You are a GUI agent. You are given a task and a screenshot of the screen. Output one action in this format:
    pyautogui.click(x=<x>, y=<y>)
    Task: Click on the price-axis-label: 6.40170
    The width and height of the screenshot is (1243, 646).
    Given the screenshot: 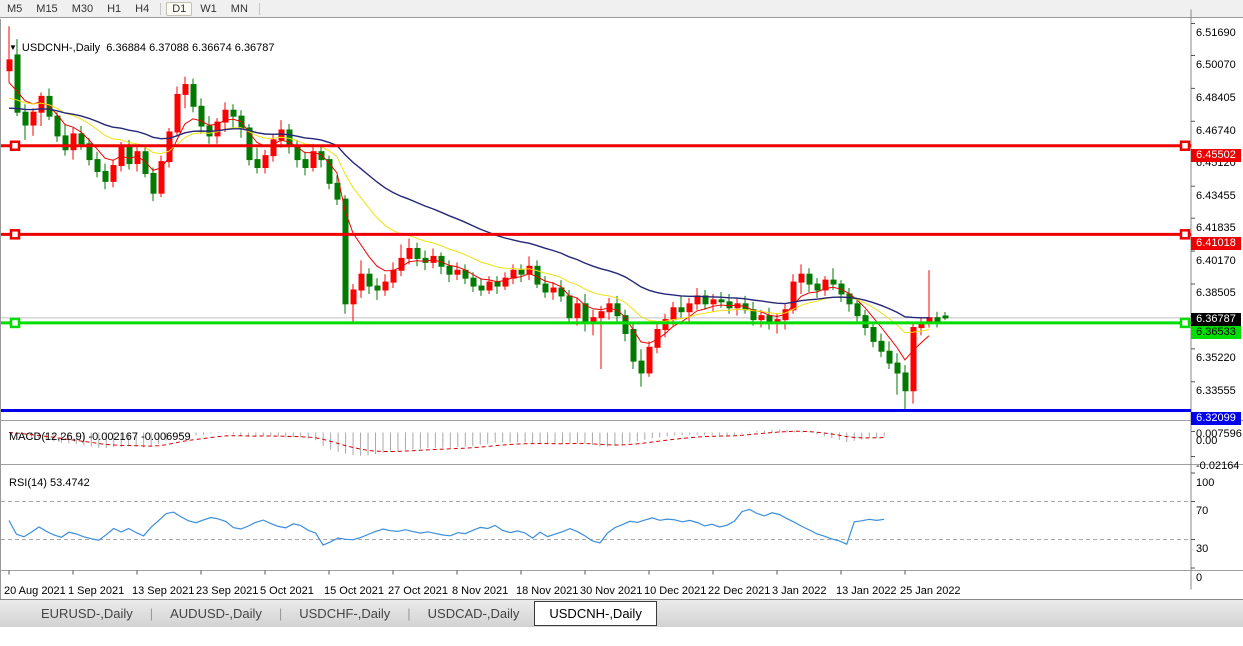 What is the action you would take?
    pyautogui.click(x=1216, y=260)
    